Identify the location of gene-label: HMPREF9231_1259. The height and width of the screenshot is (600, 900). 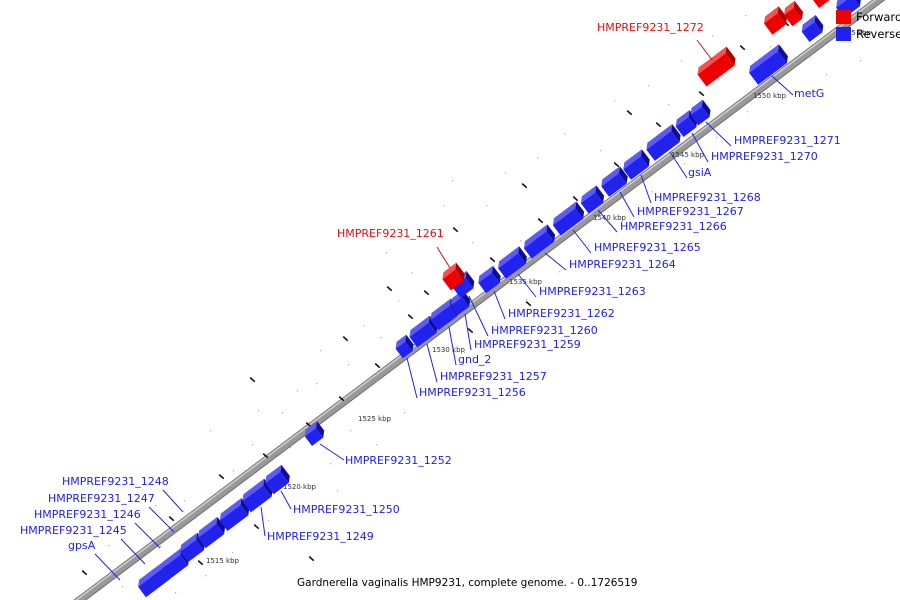
(527, 344).